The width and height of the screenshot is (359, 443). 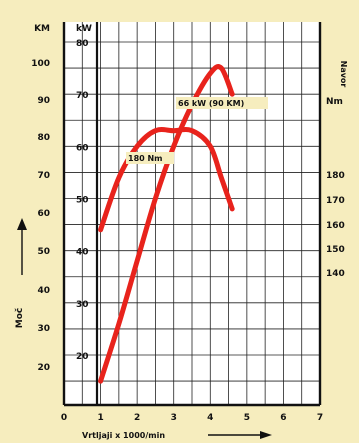 I want to click on annotation-torque-box, so click(x=150, y=158).